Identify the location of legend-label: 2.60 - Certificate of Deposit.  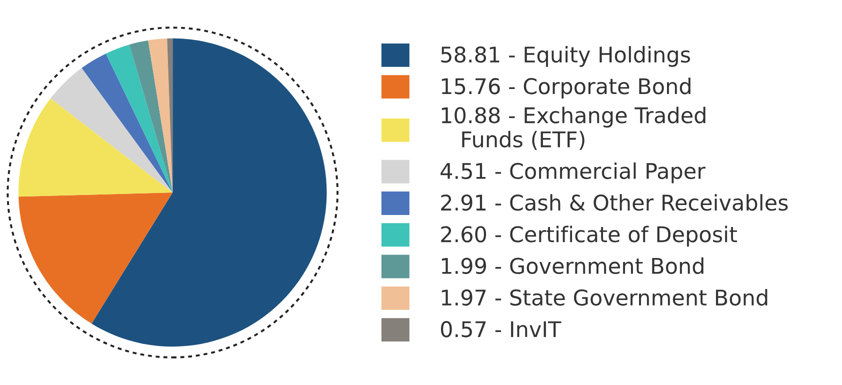
(589, 236).